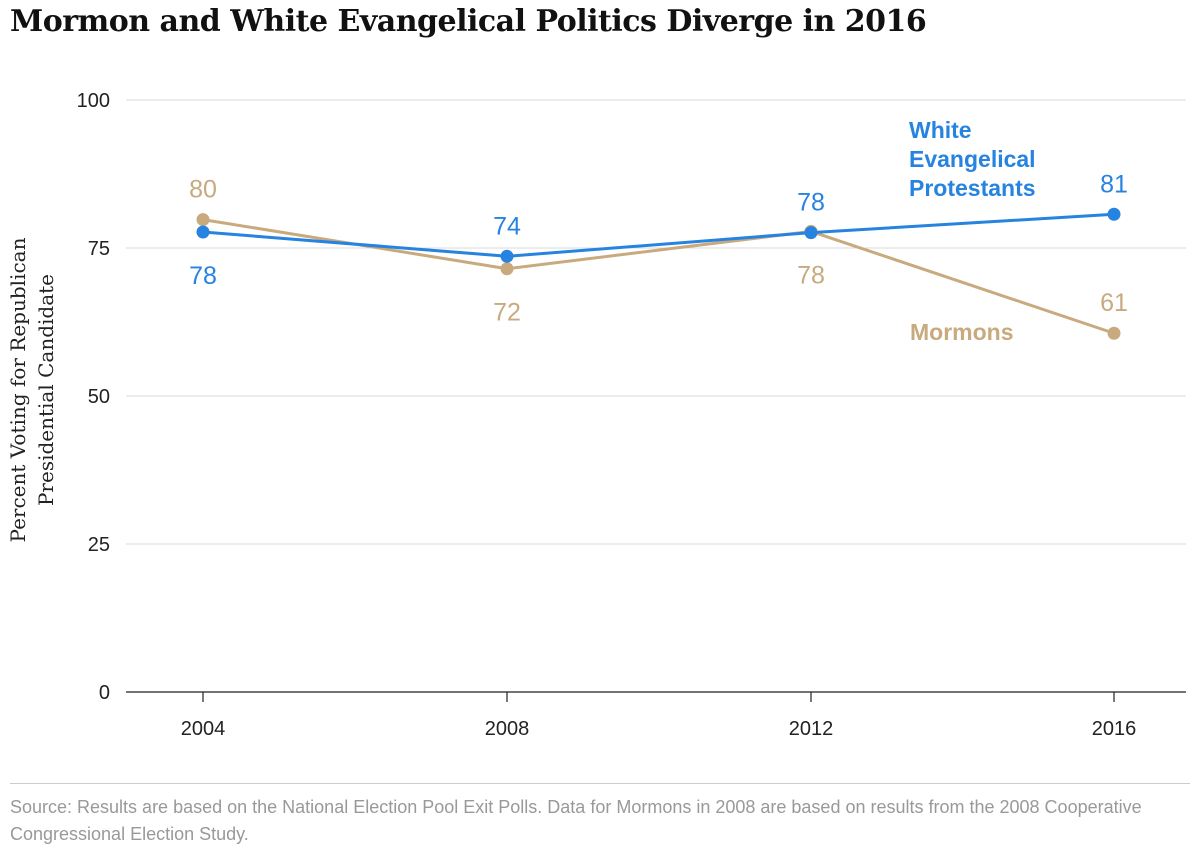 This screenshot has height=852, width=1200. Describe the element at coordinates (99, 249) in the screenshot. I see `y-tick-label-75: 75` at that location.